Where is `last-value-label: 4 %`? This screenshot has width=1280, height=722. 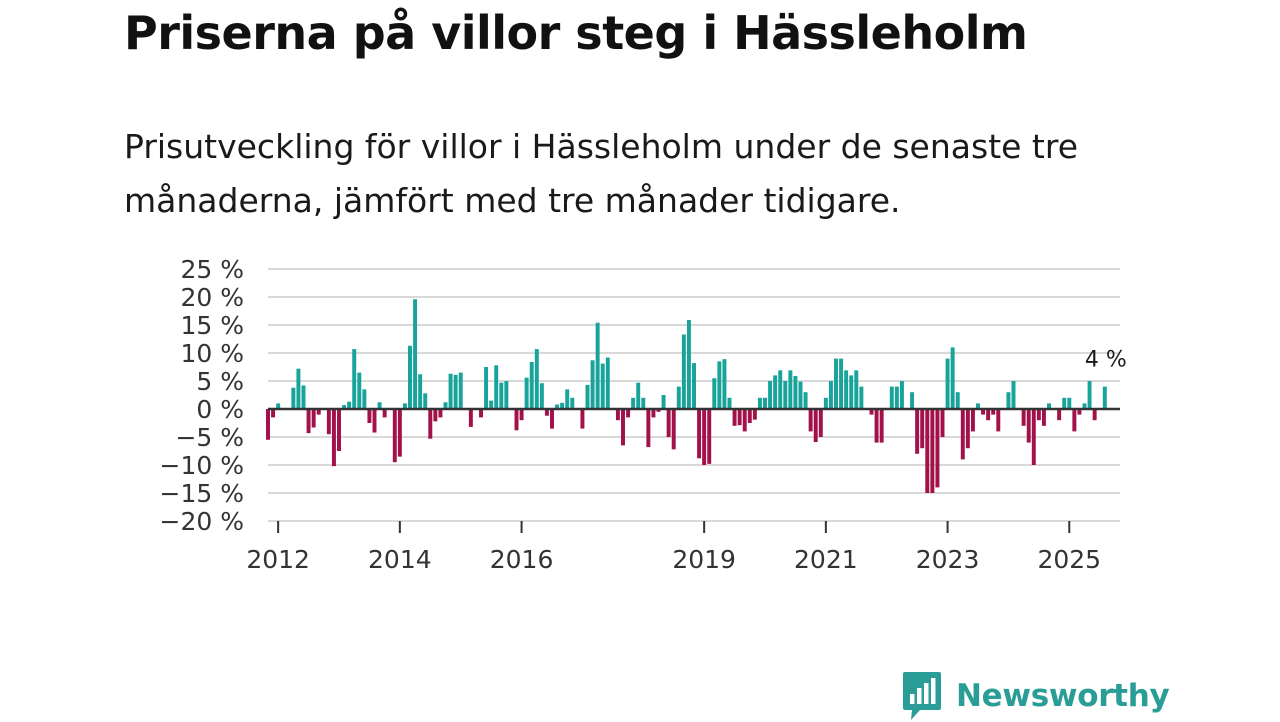 last-value-label: 4 % is located at coordinates (1106, 360).